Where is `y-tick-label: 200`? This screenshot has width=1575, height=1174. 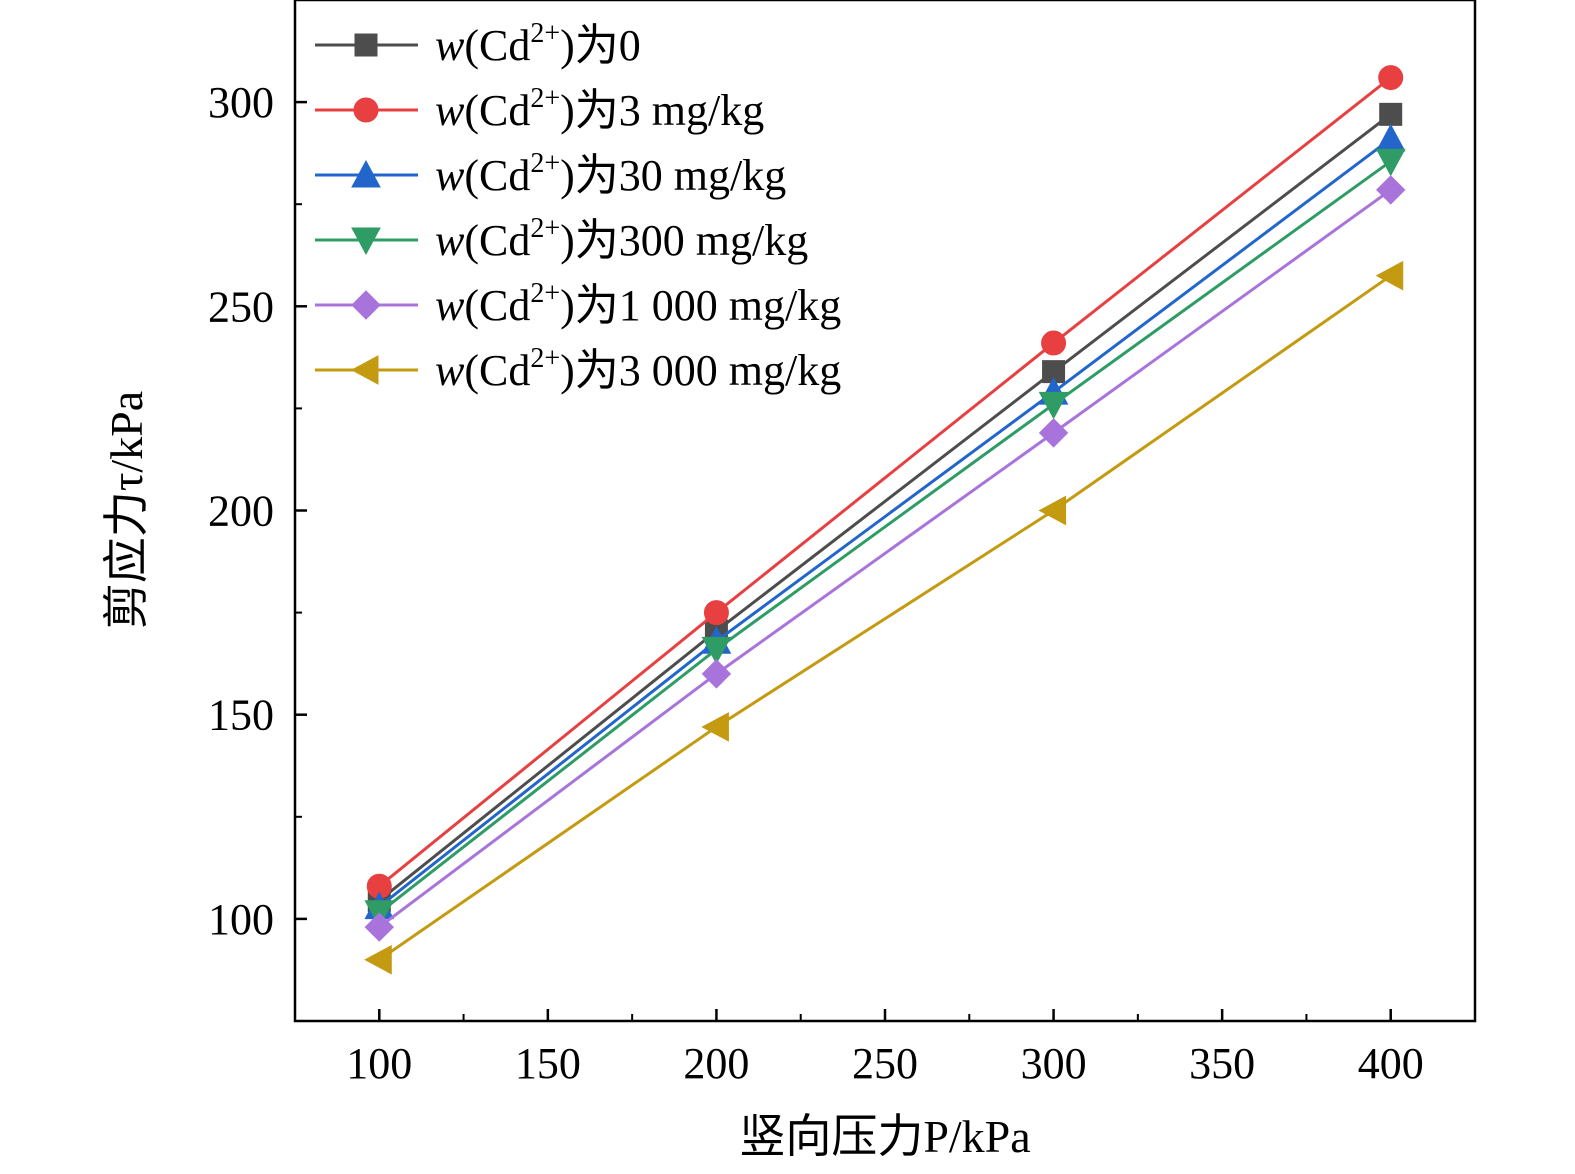 y-tick-label: 200 is located at coordinates (241, 511).